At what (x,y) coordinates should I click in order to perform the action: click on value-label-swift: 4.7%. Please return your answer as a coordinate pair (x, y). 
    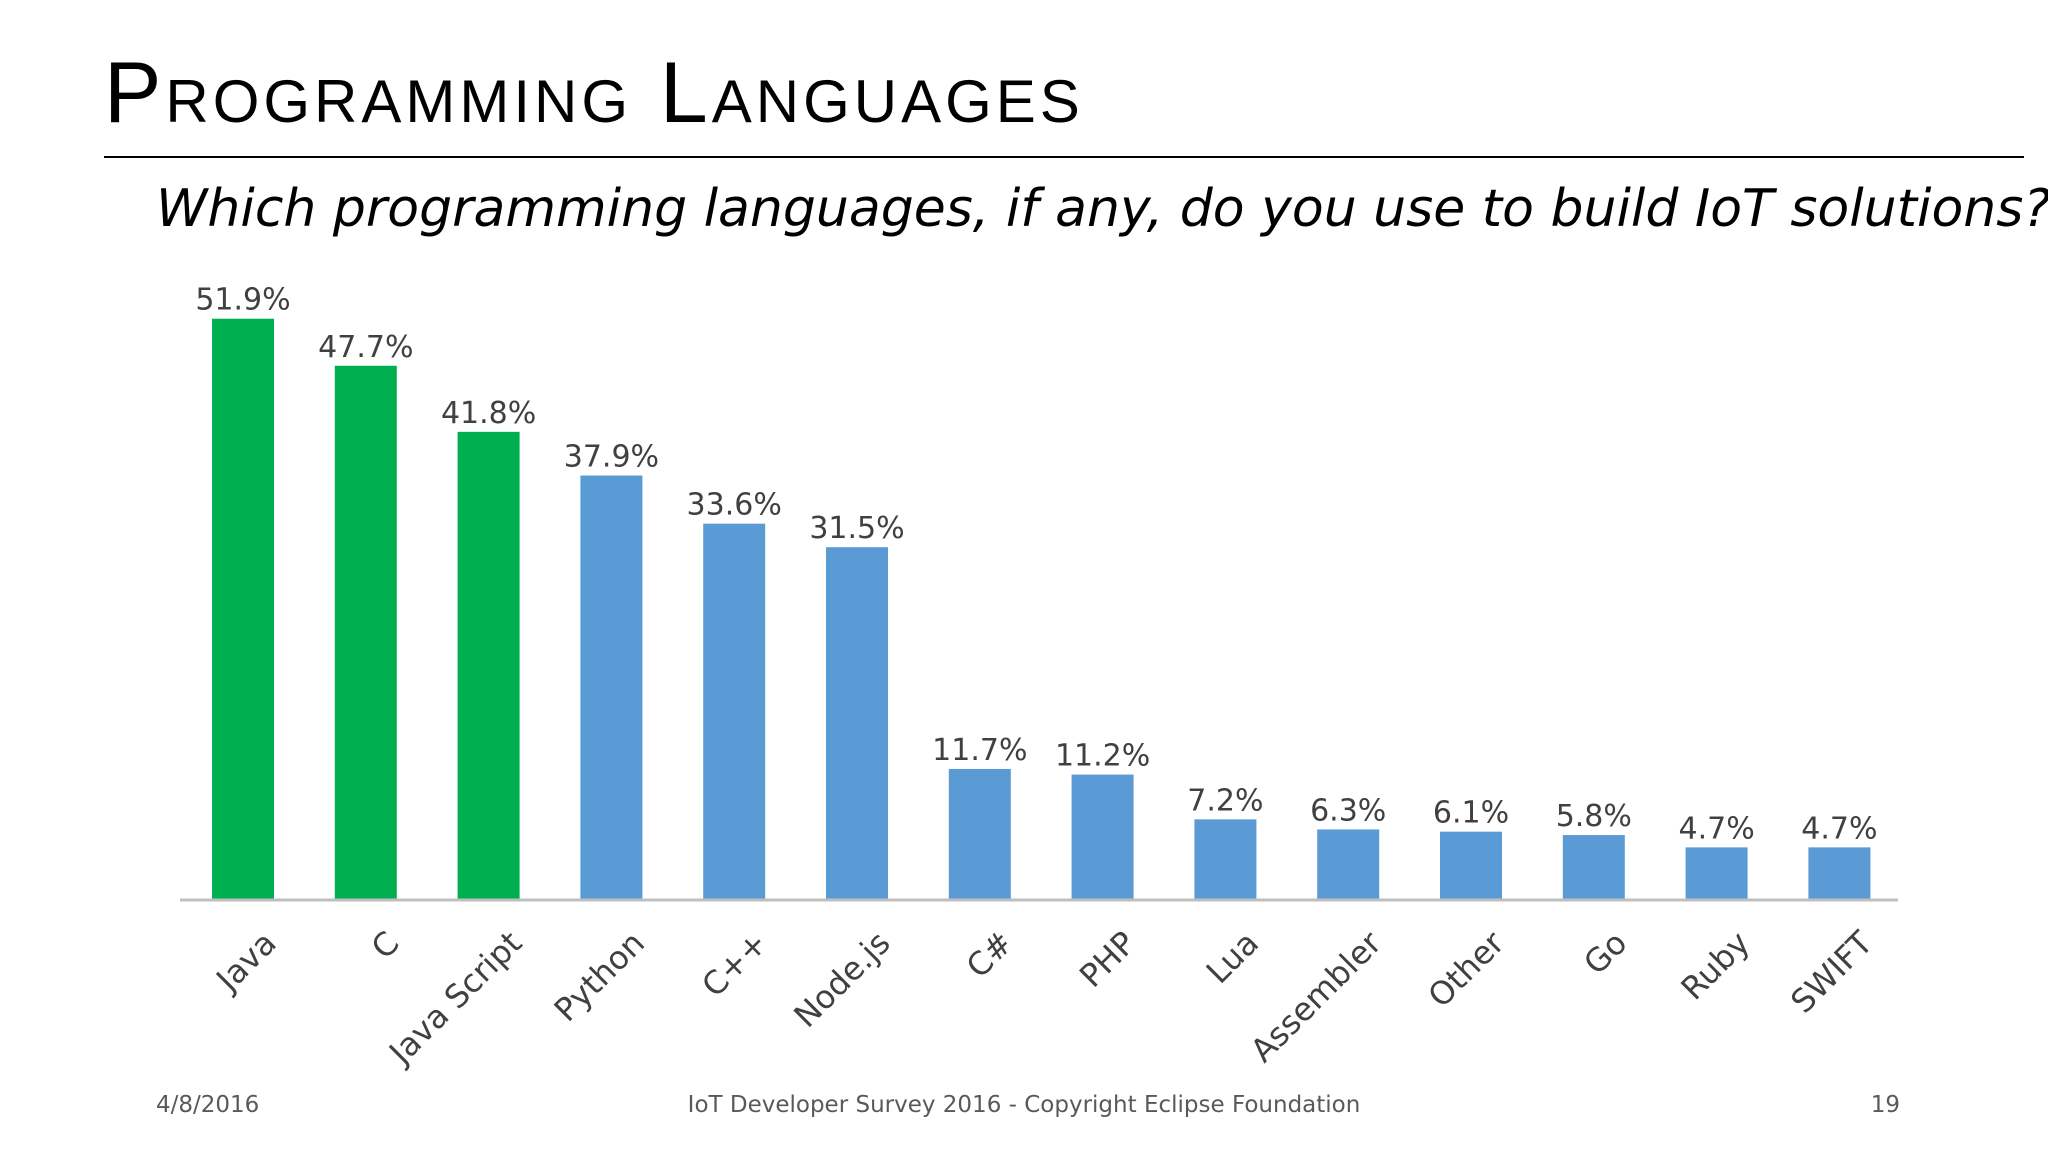
    Looking at the image, I should click on (1839, 828).